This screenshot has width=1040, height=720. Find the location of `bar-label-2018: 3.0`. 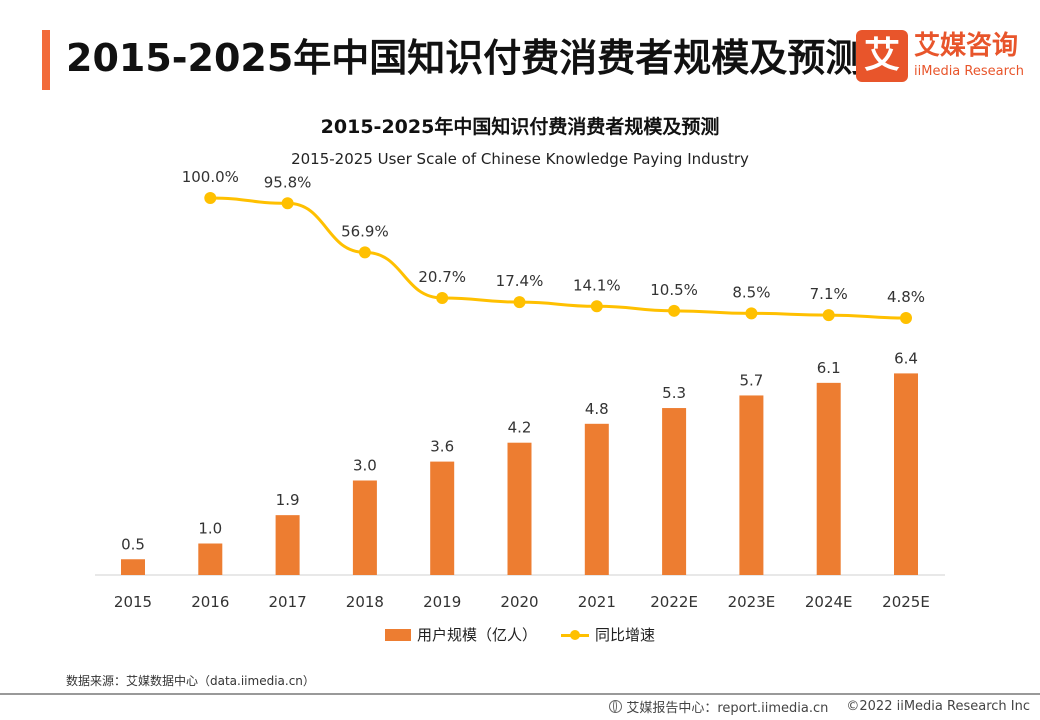

bar-label-2018: 3.0 is located at coordinates (365, 466).